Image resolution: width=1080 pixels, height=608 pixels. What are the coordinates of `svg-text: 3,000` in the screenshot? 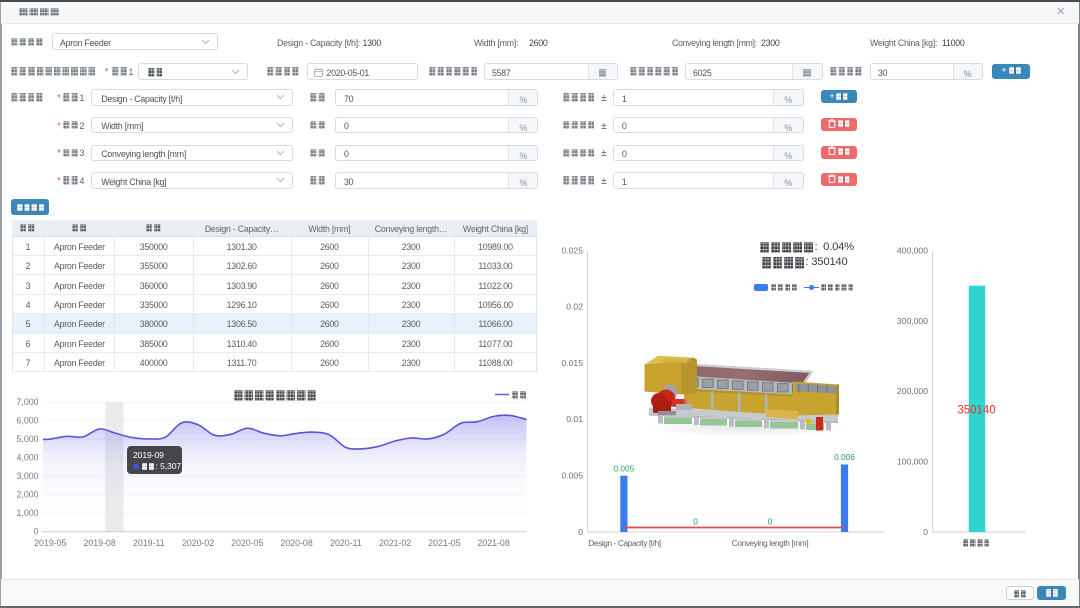 It's located at (27, 476).